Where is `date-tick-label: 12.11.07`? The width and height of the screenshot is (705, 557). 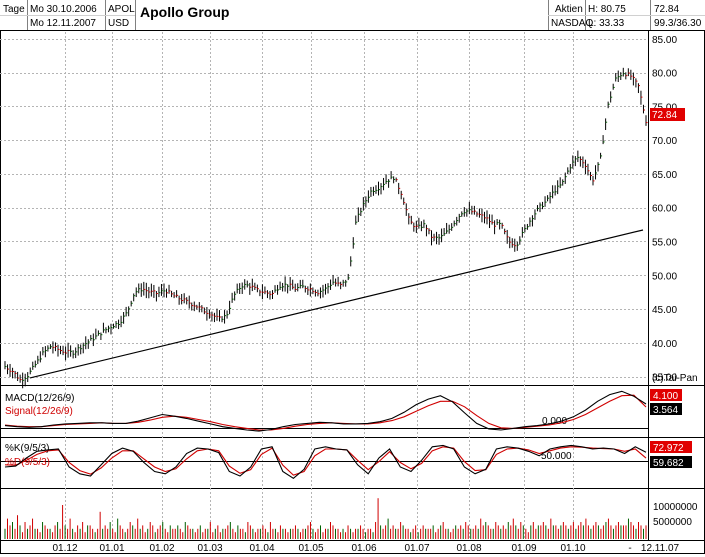
date-tick-label: 12.11.07 is located at coordinates (660, 548).